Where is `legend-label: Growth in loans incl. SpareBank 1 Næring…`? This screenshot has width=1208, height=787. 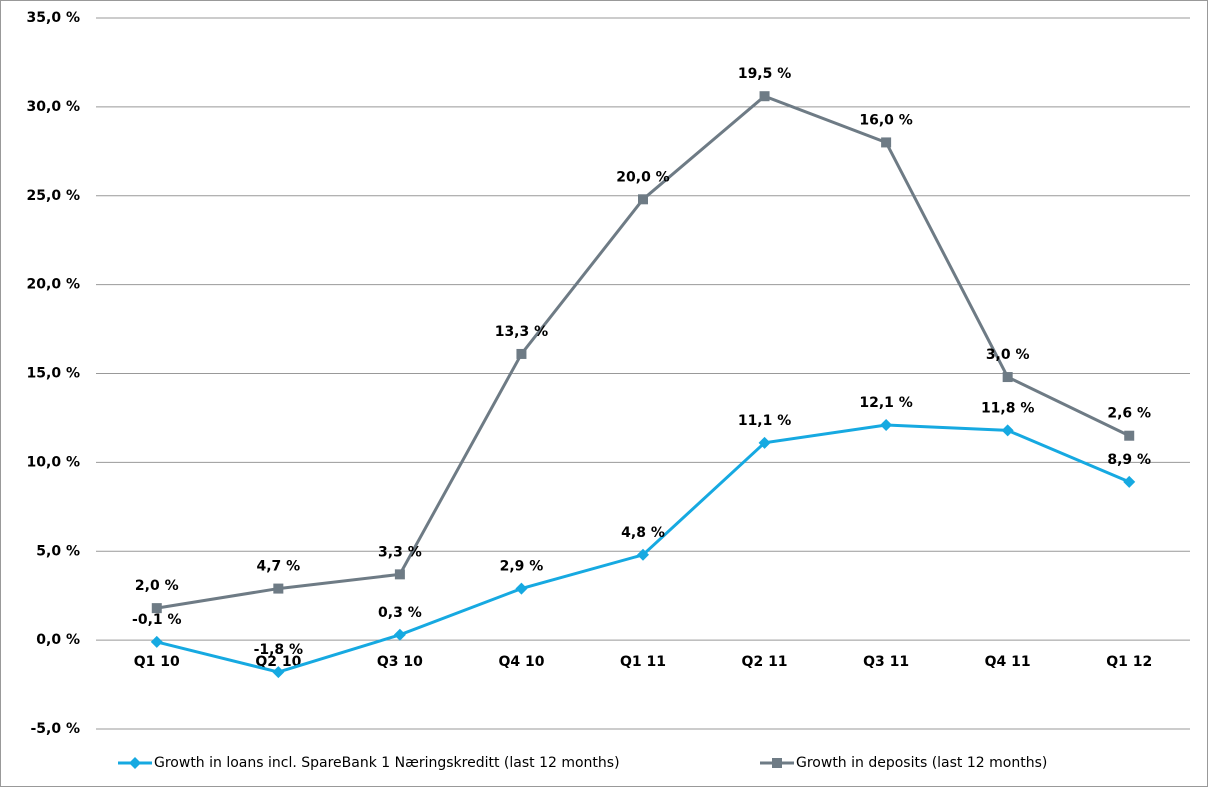 legend-label: Growth in loans incl. SpareBank 1 Næring… is located at coordinates (387, 763).